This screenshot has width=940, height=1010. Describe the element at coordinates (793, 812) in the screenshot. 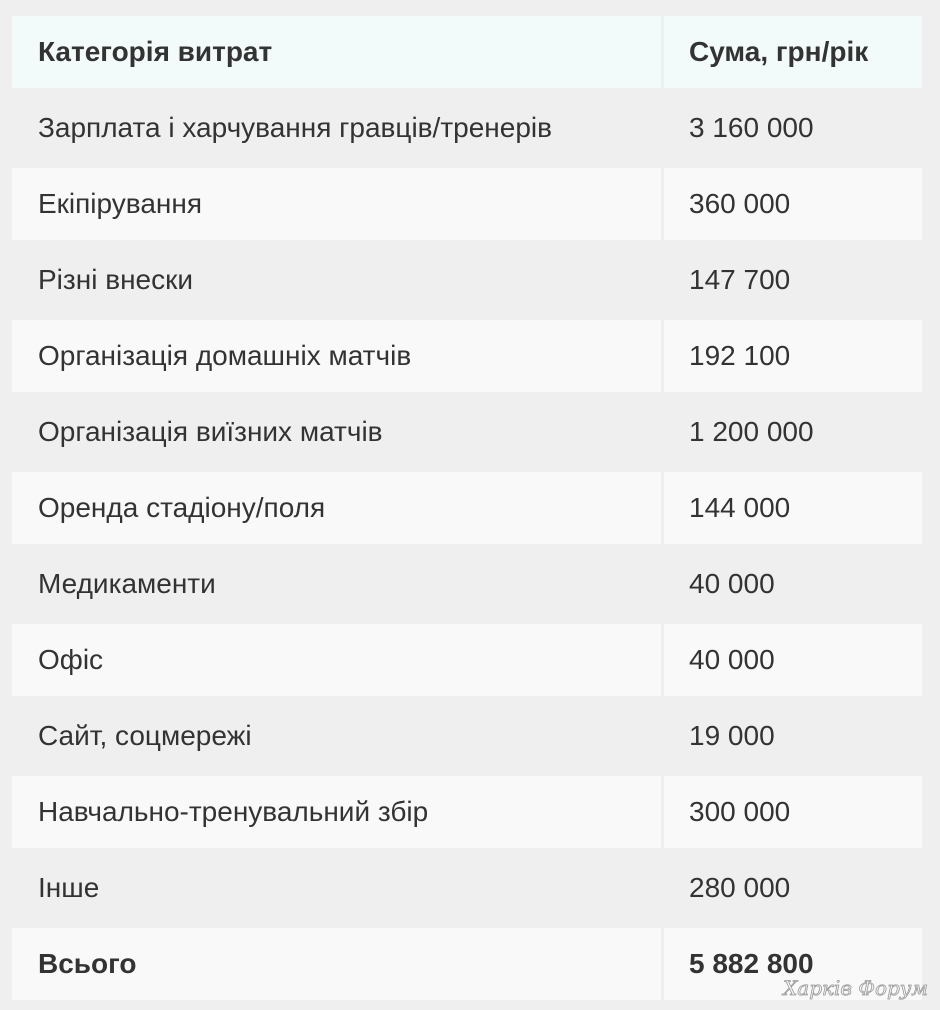

I see `amount-cell: 300 000` at that location.